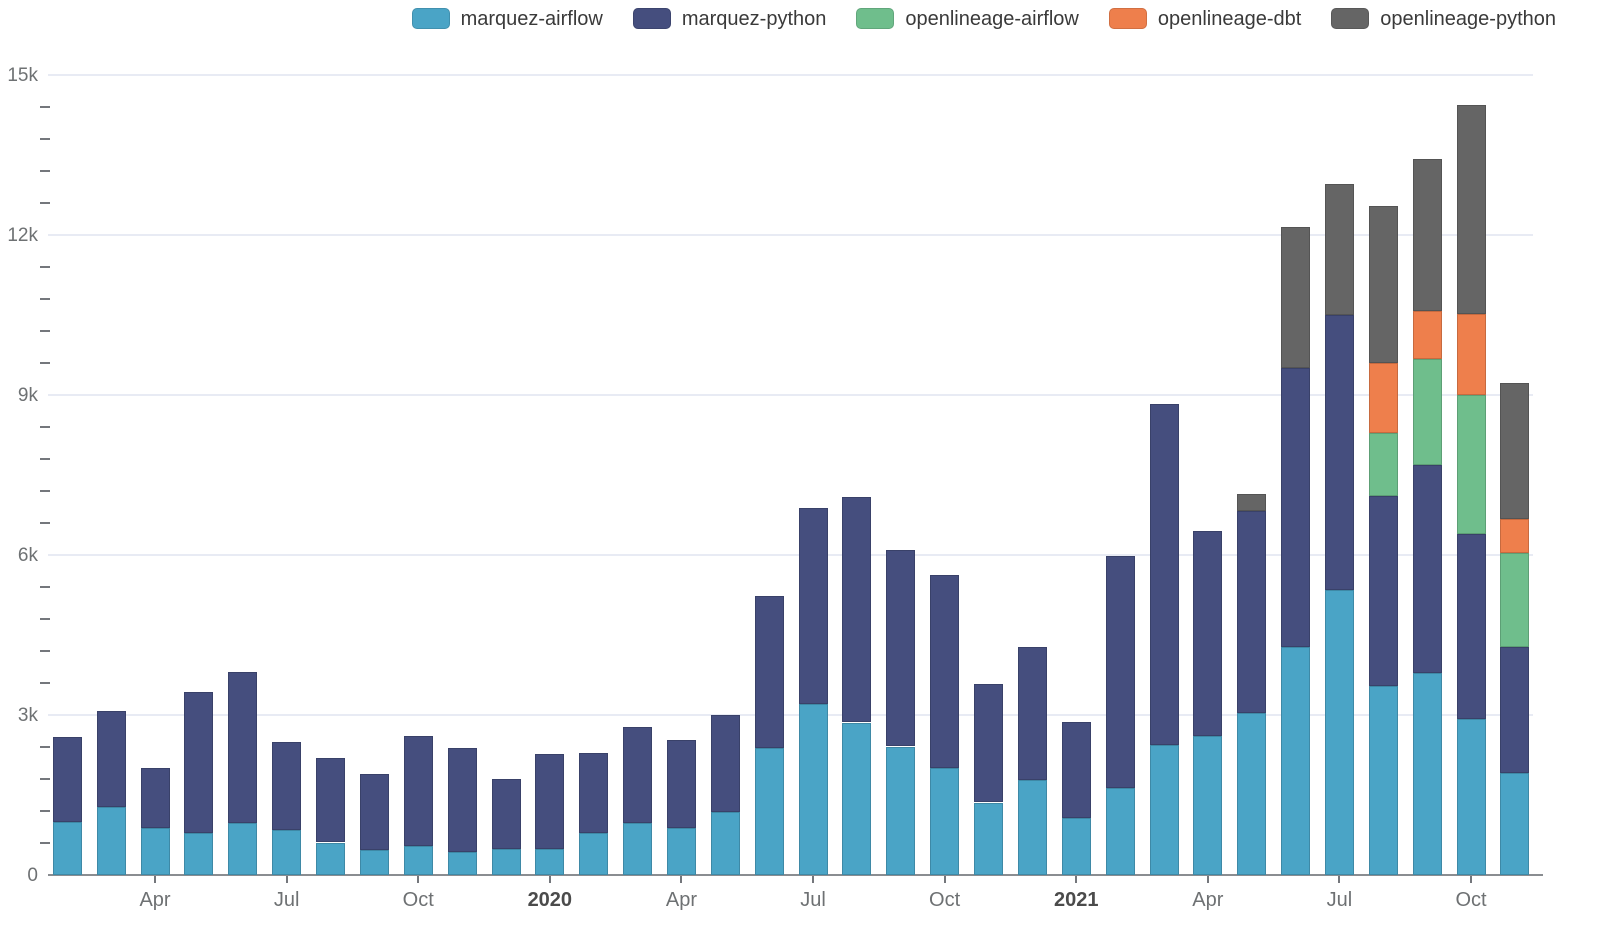 The image size is (1600, 933). Describe the element at coordinates (967, 18) in the screenshot. I see `legend-item-openlineage-airflow: openlineage-airflow` at that location.